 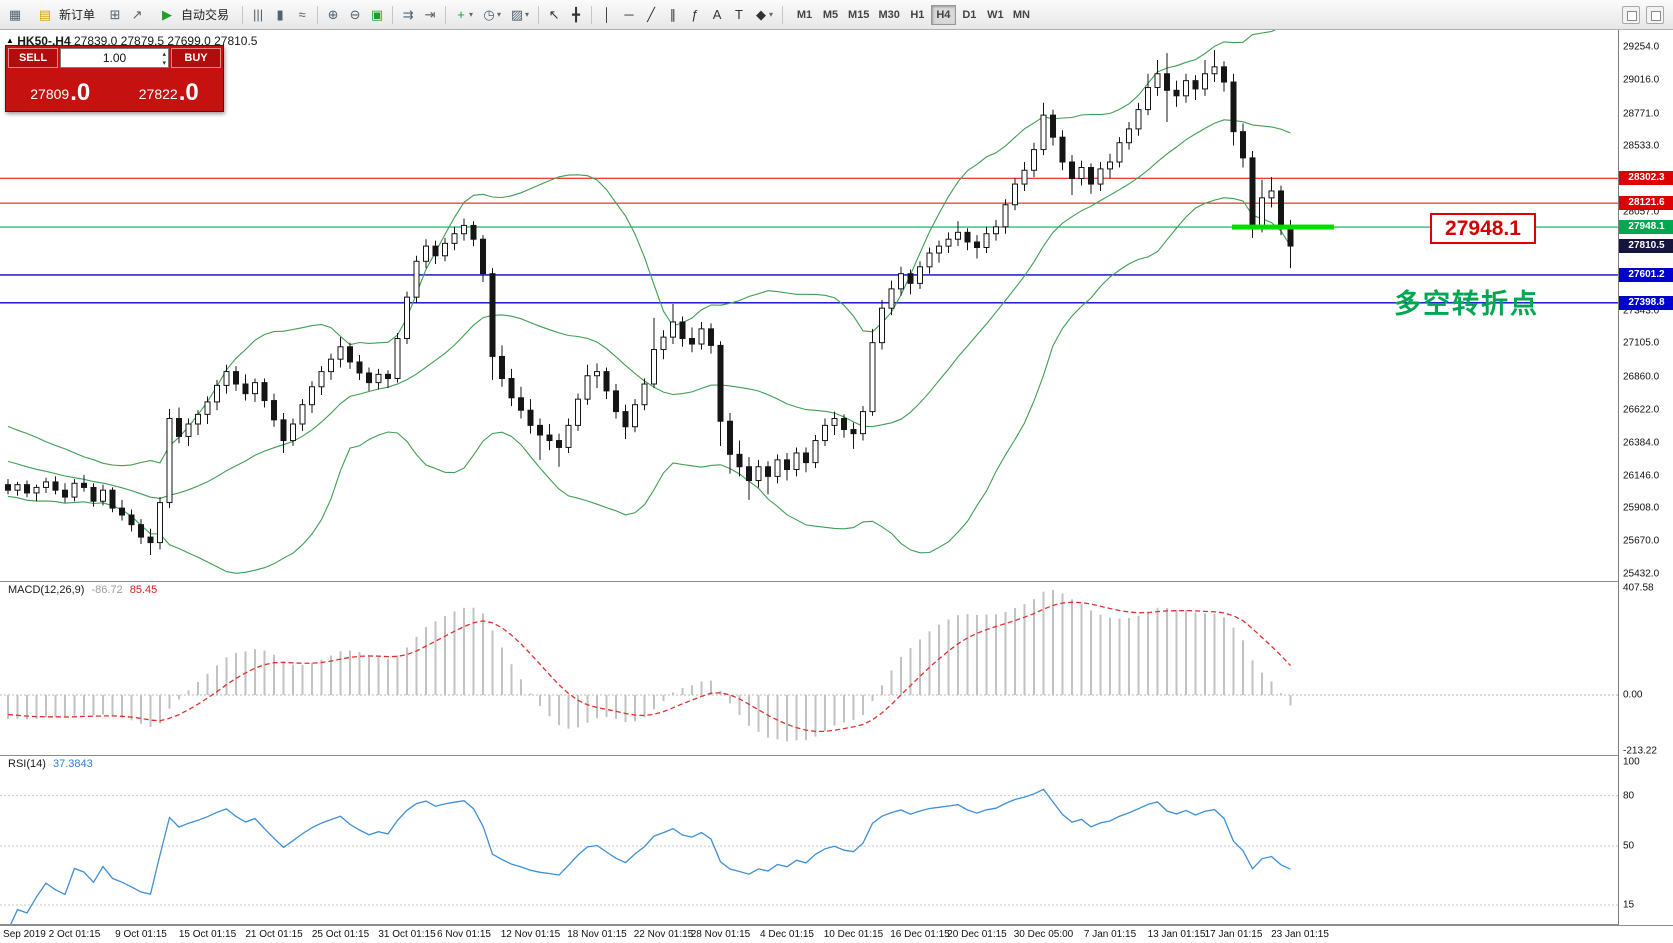 What do you see at coordinates (143, 590) in the screenshot?
I see `macd-signal-value: 85.45` at bounding box center [143, 590].